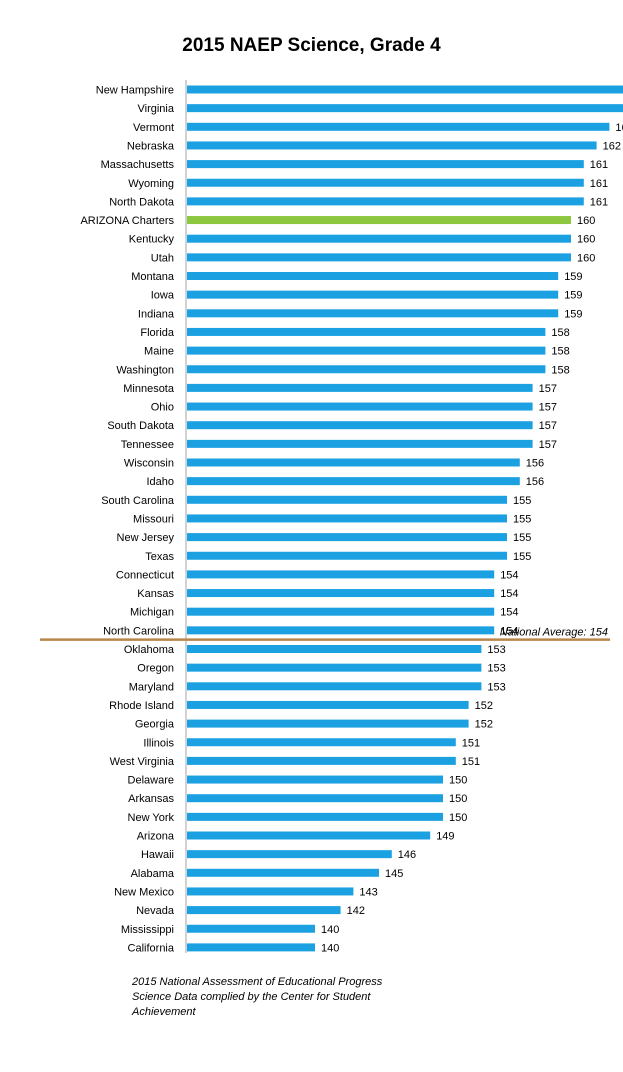  What do you see at coordinates (144, 892) in the screenshot?
I see `category-label: New Mexico` at bounding box center [144, 892].